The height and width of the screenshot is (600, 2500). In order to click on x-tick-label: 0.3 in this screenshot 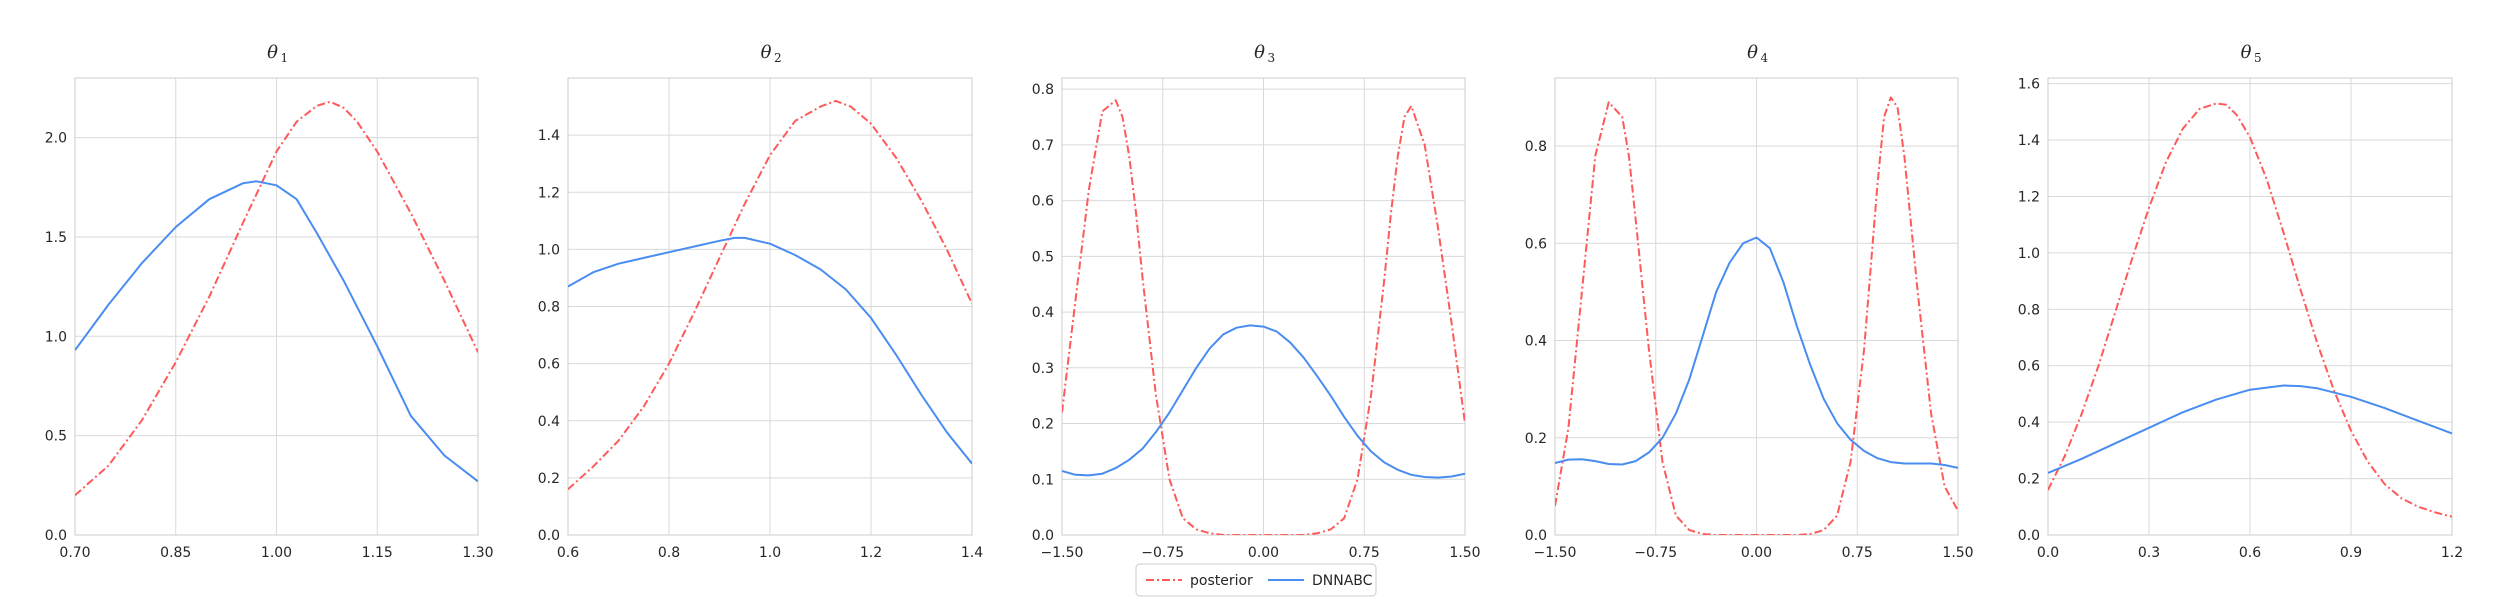, I will do `click(2149, 553)`.